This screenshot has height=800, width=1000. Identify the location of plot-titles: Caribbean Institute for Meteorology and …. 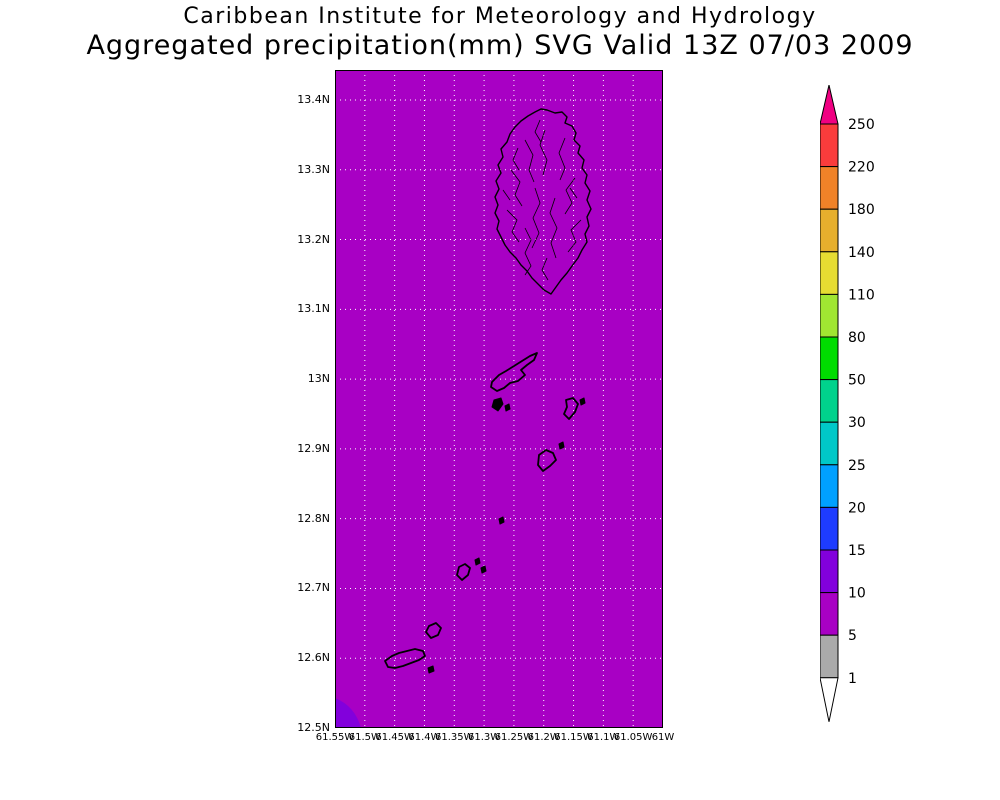
(500, 32).